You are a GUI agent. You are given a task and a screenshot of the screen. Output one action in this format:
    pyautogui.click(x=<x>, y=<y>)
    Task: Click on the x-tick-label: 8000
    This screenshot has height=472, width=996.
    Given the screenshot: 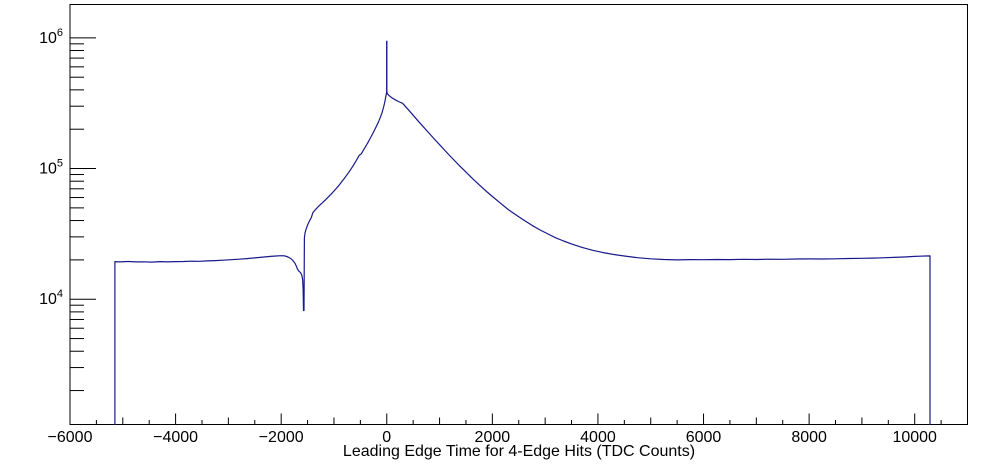 What is the action you would take?
    pyautogui.click(x=809, y=437)
    